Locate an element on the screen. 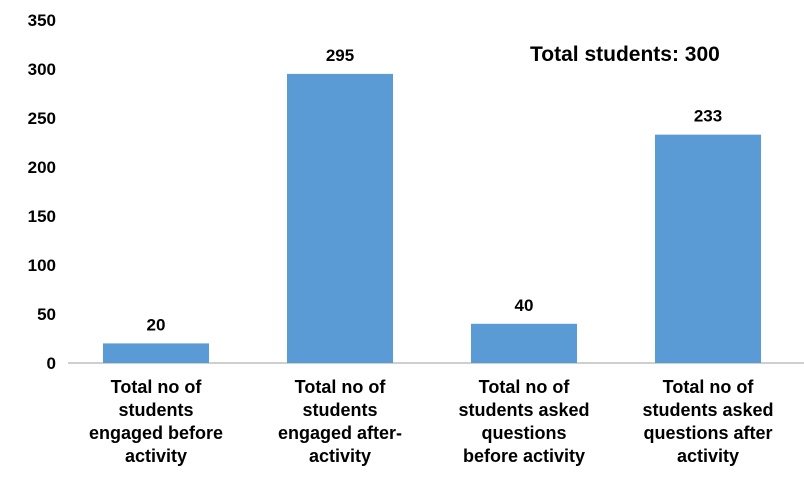 The image size is (804, 480). y-tick-label: 250 is located at coordinates (42, 118).